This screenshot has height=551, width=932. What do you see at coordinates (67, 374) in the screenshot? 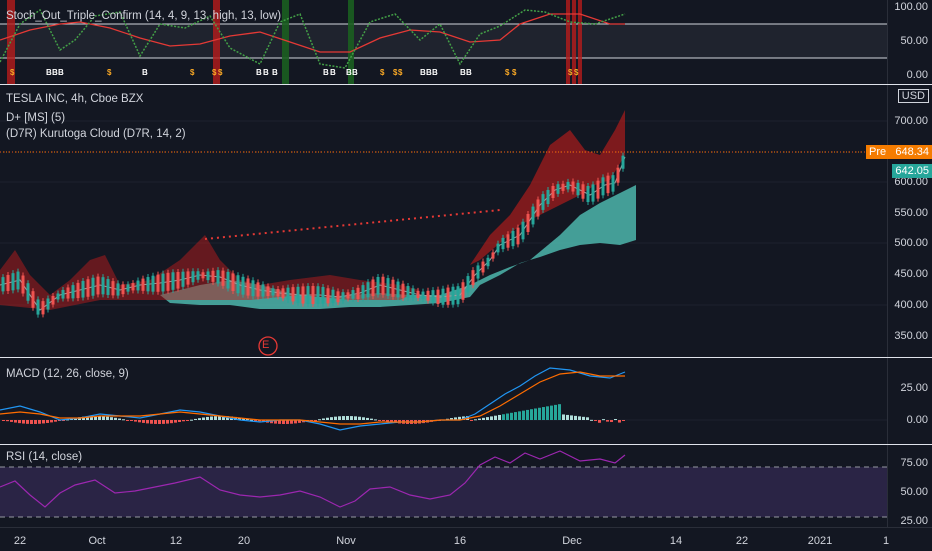
I see `macd-label: MACD (12, 26, close, 9)` at bounding box center [67, 374].